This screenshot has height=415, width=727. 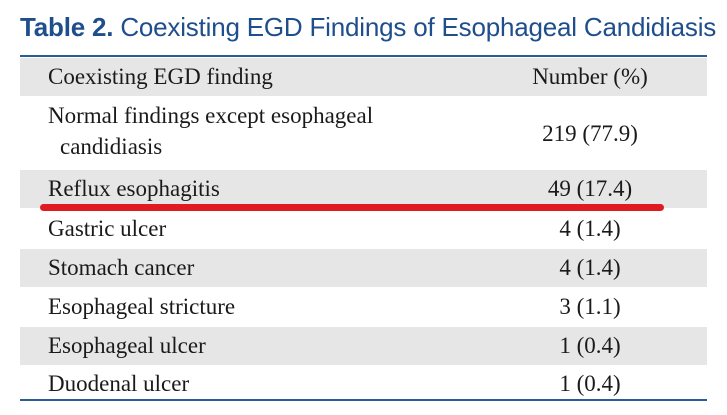 I want to click on row-finding: Esophageal ulcer, so click(x=127, y=345).